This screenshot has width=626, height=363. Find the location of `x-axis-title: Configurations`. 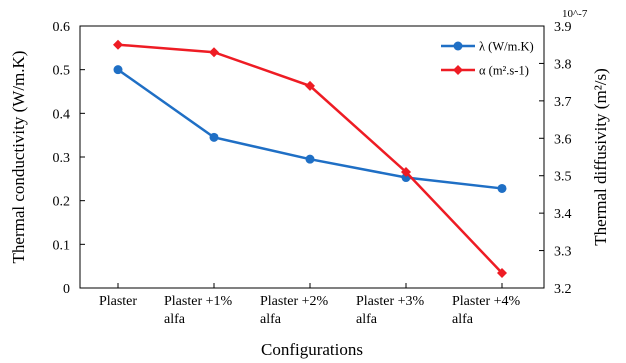

x-axis-title: Configurations is located at coordinates (312, 349).